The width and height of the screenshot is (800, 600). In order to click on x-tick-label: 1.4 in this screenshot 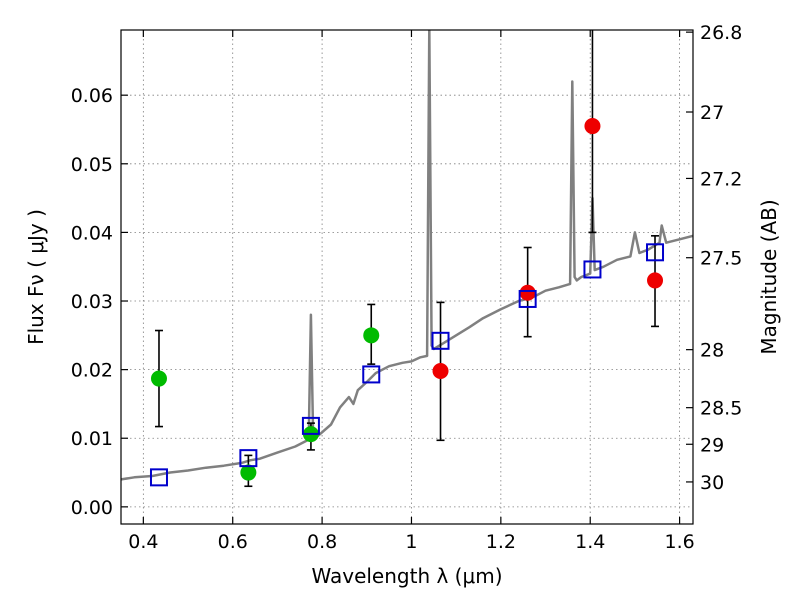, I will do `click(590, 542)`.